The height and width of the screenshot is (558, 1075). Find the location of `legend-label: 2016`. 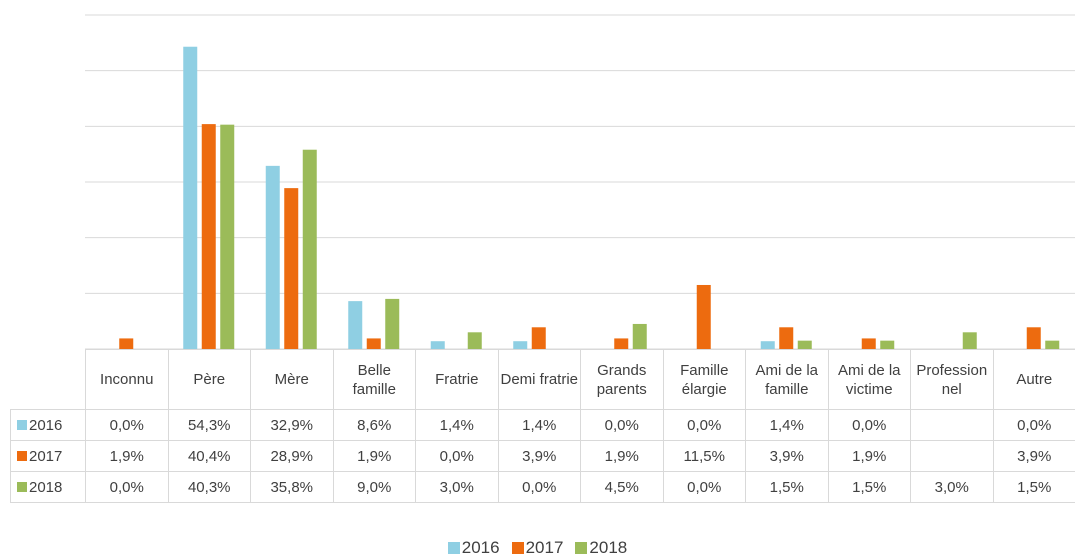

legend-label: 2016 is located at coordinates (480, 547).